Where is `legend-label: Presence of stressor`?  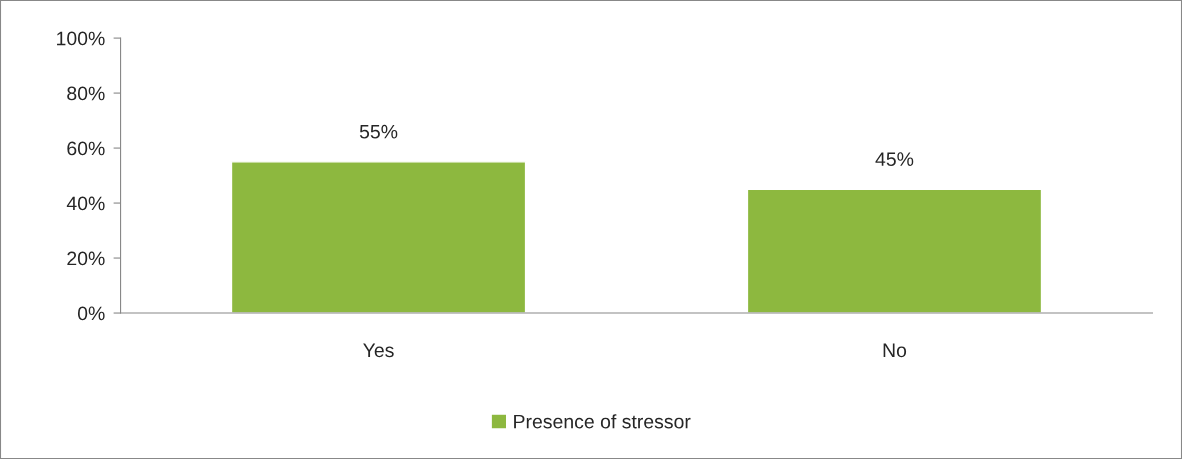 legend-label: Presence of stressor is located at coordinates (602, 421).